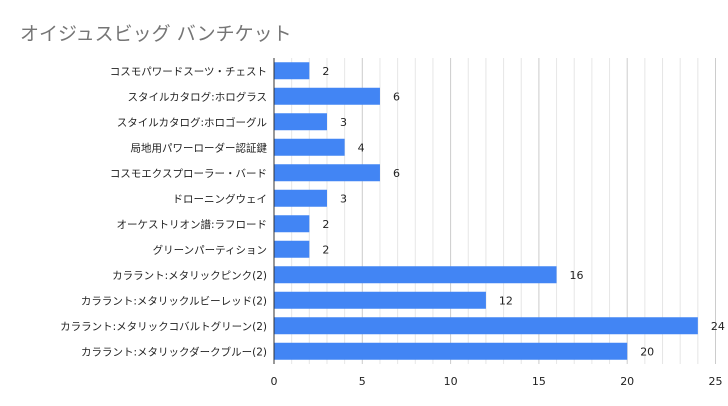  Describe the element at coordinates (647, 351) in the screenshot. I see `data-label: 20` at that location.